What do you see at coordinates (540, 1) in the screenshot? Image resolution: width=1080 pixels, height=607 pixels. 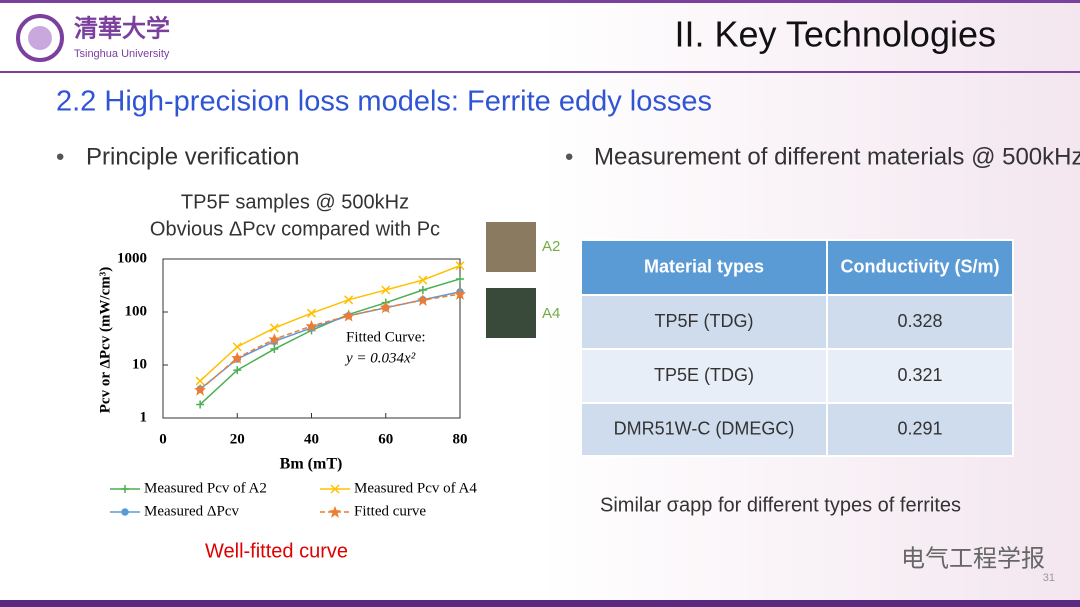 I see `top-bar` at bounding box center [540, 1].